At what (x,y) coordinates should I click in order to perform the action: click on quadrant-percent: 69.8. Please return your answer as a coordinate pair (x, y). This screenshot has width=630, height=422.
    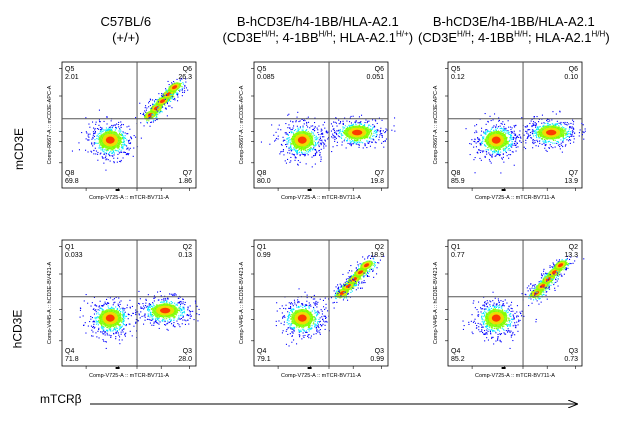
    Looking at the image, I should click on (72, 181).